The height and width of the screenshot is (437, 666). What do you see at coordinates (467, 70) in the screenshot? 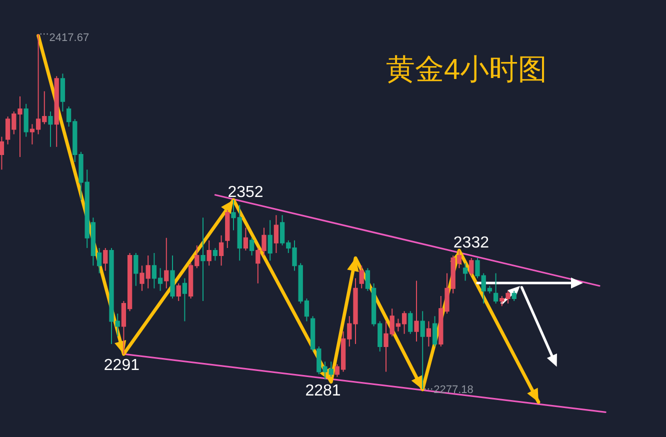
I see `text: 黄金4小时图` at bounding box center [467, 70].